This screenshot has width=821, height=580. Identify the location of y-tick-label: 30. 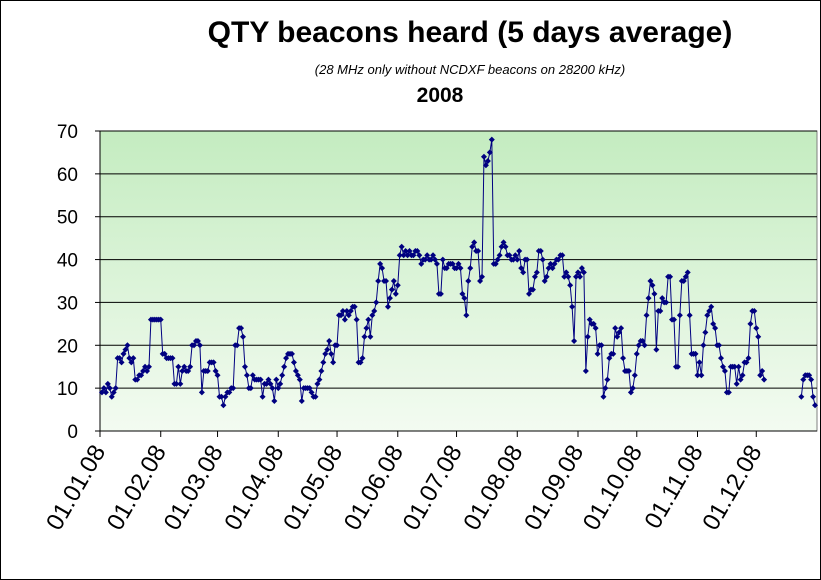
(67, 303).